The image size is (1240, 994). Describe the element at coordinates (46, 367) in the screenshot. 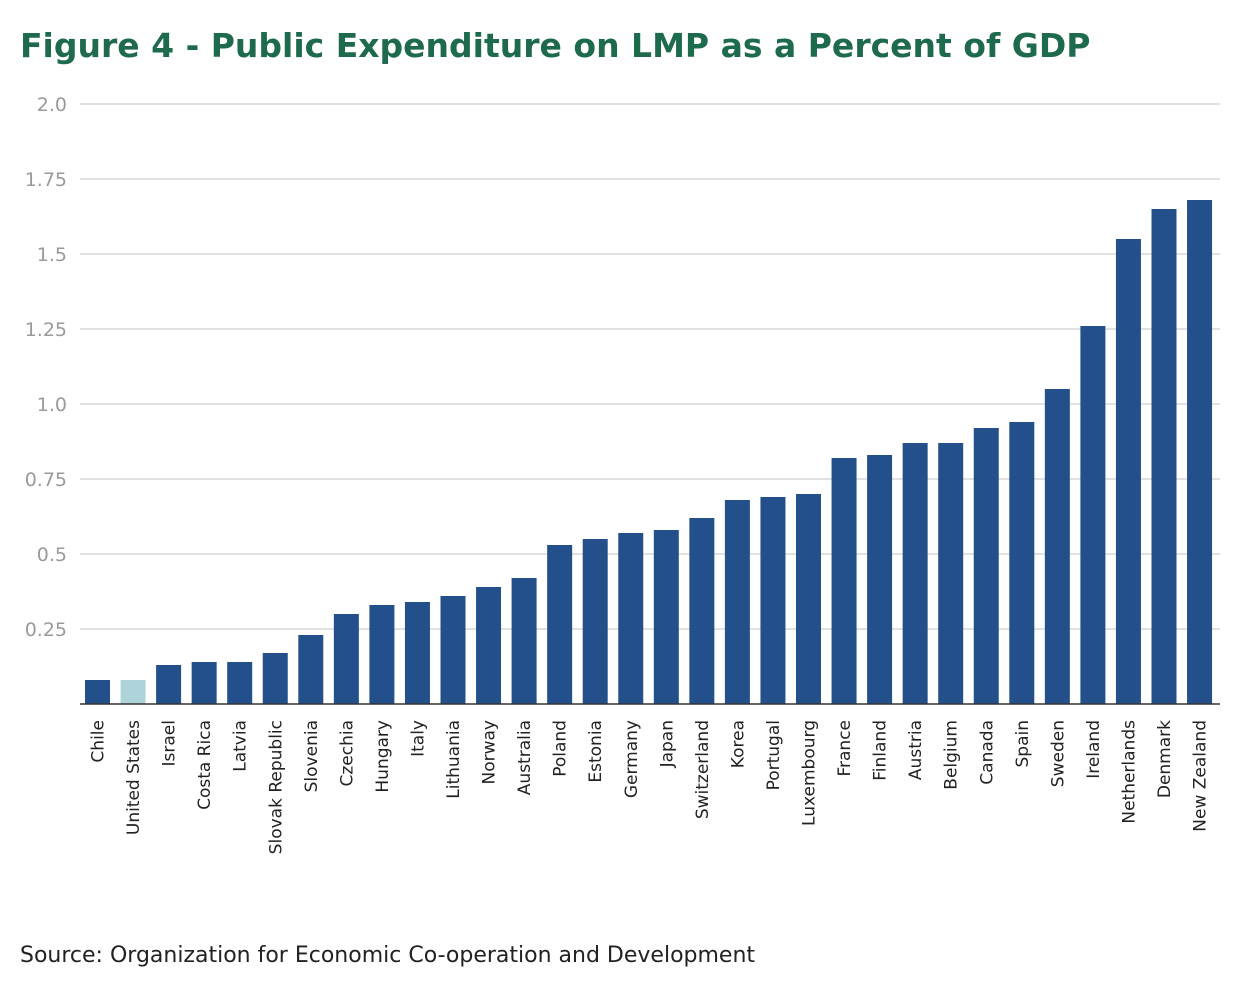

I see `y-axis-ticks: 0.25 0.5 0.75 1.0 1.25 1.5 1.75 2.0` at that location.